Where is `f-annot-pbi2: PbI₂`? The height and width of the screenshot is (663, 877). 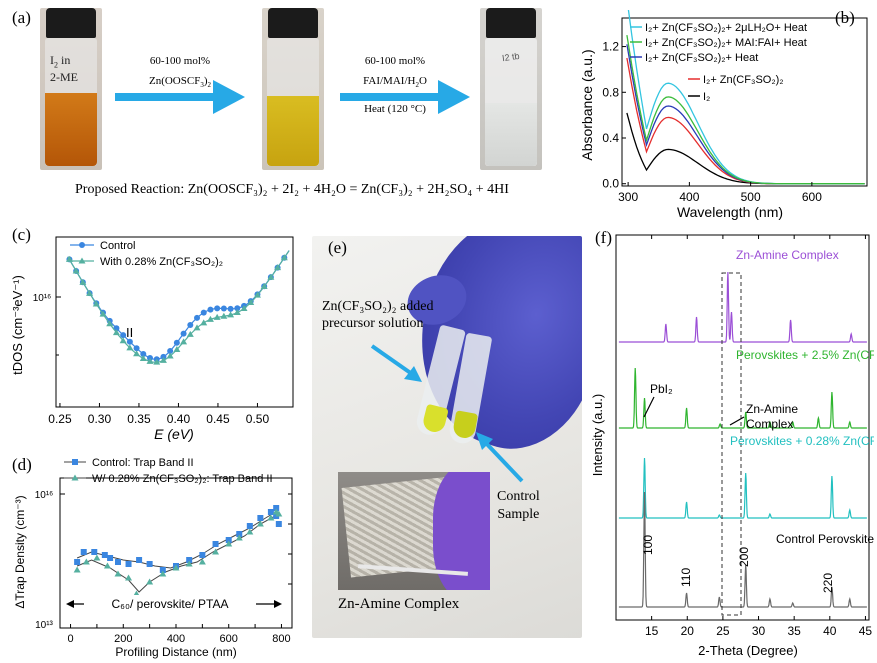
f-annot-pbi2: PbI₂ is located at coordinates (661, 389).